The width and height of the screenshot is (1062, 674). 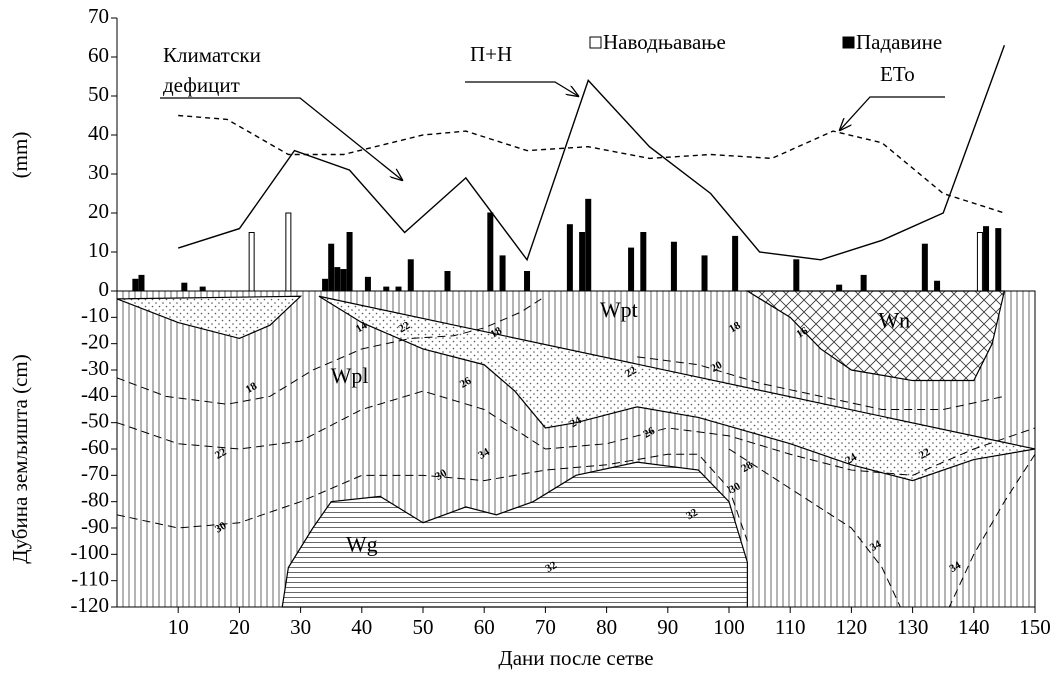 I want to click on y-tick-label: -70, so click(x=95, y=473).